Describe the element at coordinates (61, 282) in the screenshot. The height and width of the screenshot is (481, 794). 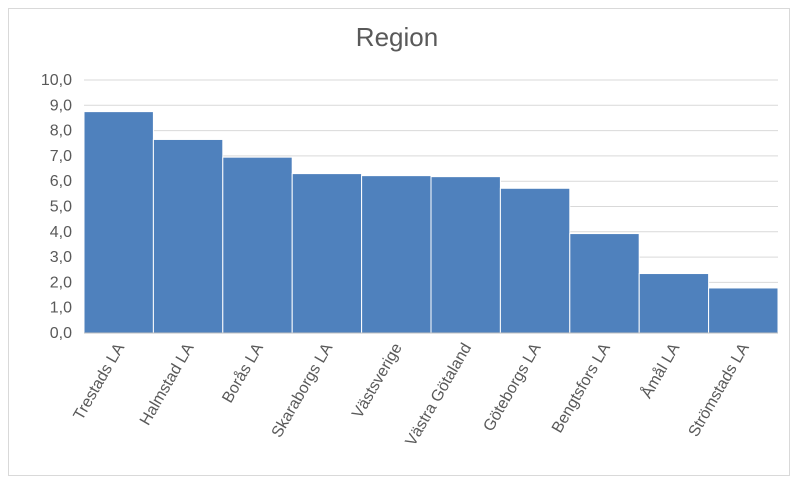
I see `y-tick-label: 2,0` at that location.